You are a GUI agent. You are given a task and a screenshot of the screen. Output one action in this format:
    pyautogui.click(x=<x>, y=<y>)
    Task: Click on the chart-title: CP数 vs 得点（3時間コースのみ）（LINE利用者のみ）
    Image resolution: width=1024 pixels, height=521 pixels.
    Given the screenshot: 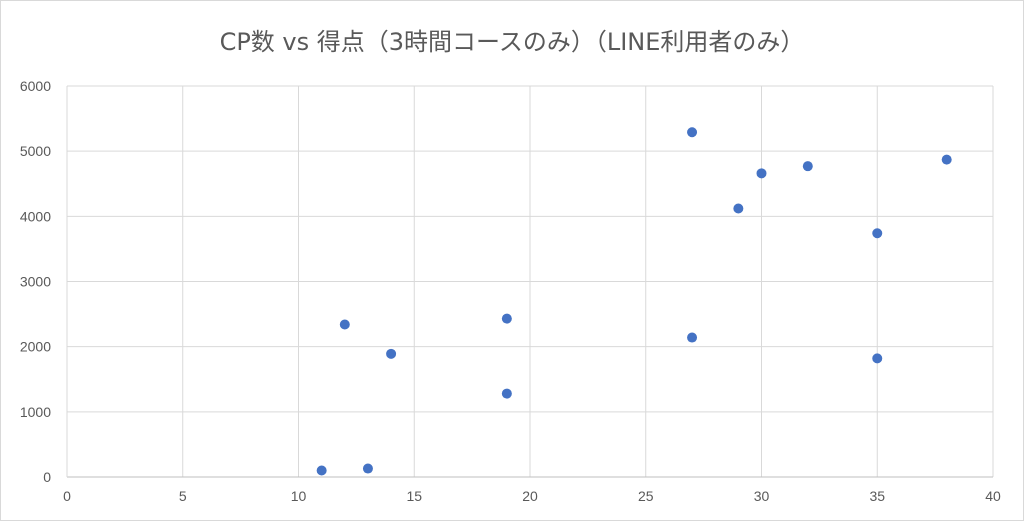 What is the action you would take?
    pyautogui.click(x=512, y=42)
    